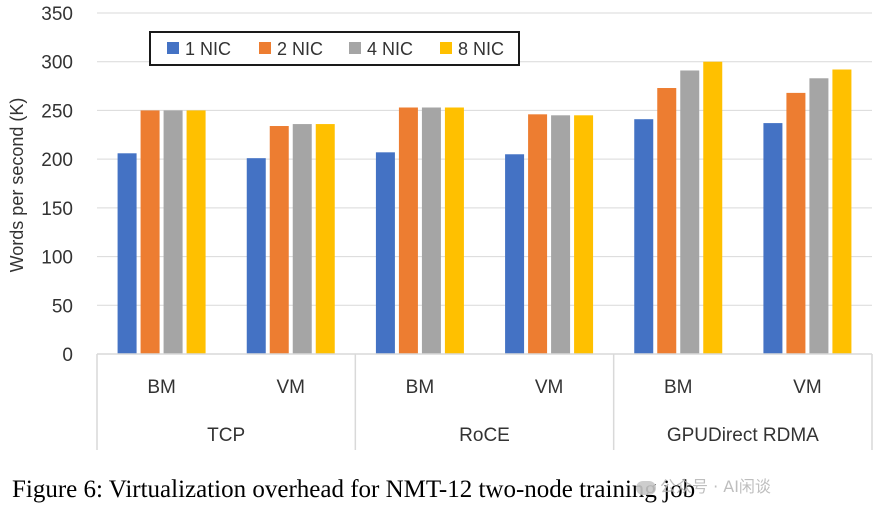 The width and height of the screenshot is (875, 519). What do you see at coordinates (57, 63) in the screenshot?
I see `y-tick-label: 300` at bounding box center [57, 63].